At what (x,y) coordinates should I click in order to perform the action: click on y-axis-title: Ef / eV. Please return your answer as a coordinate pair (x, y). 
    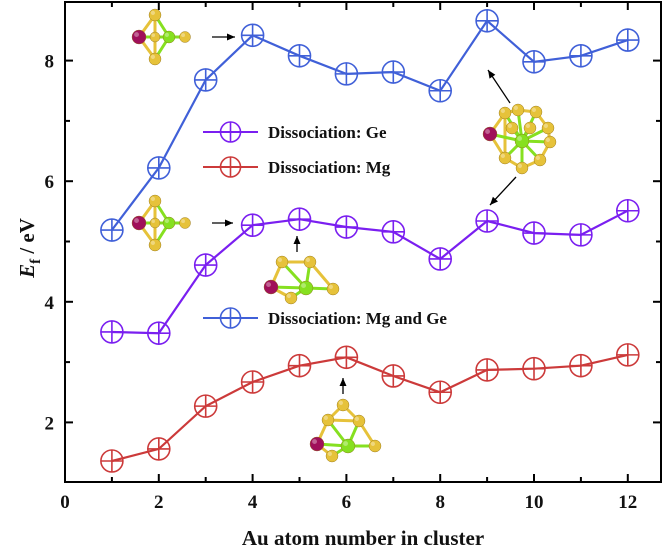
    Looking at the image, I should click on (29, 248).